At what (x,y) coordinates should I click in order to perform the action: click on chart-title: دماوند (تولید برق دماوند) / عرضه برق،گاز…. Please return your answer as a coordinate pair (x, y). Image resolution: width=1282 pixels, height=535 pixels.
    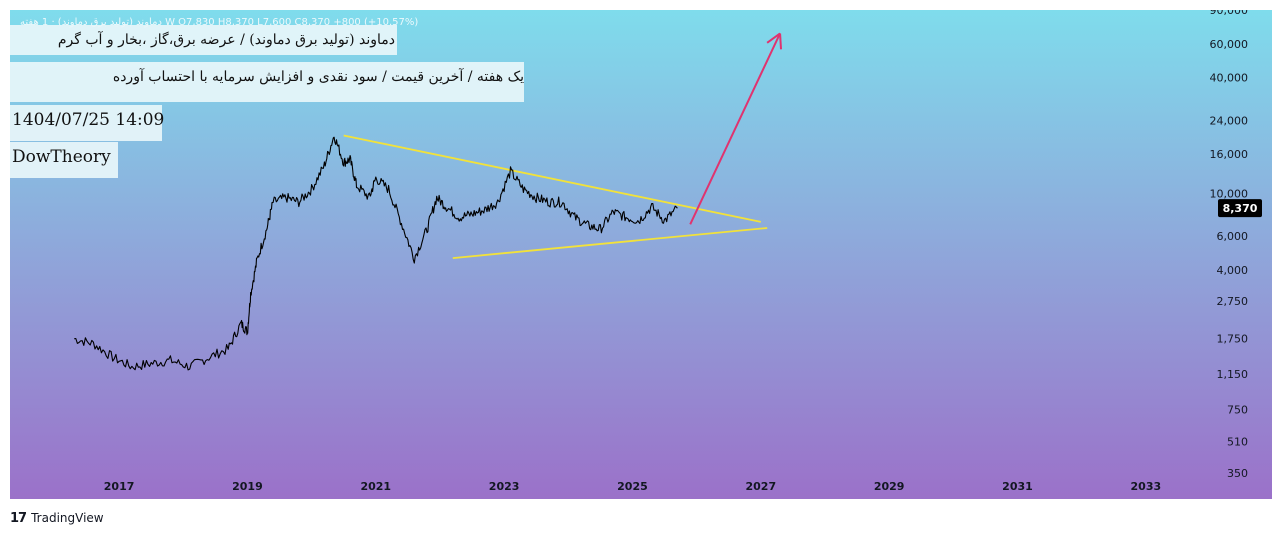
    Looking at the image, I should click on (203, 40).